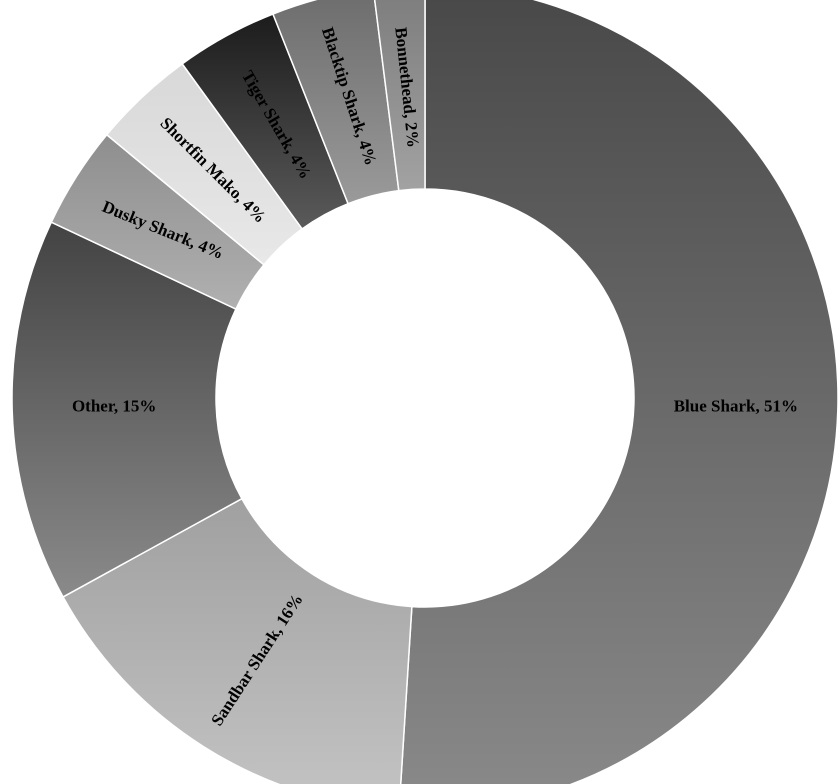 The image size is (838, 784). I want to click on label-blue-shark: Blue Shark, 51%, so click(736, 406).